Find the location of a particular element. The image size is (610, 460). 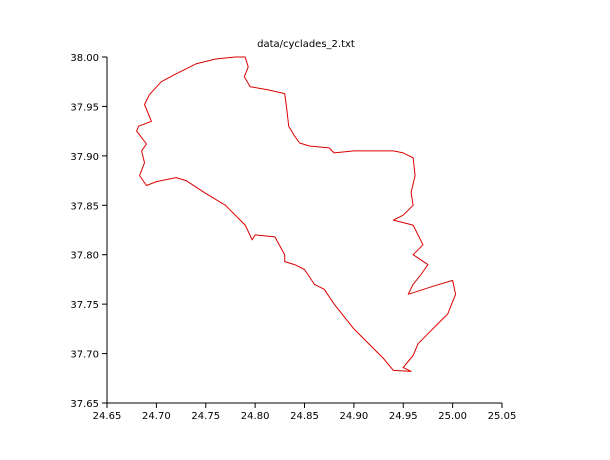

chart-title: data/cyclades_2.txt is located at coordinates (306, 44).